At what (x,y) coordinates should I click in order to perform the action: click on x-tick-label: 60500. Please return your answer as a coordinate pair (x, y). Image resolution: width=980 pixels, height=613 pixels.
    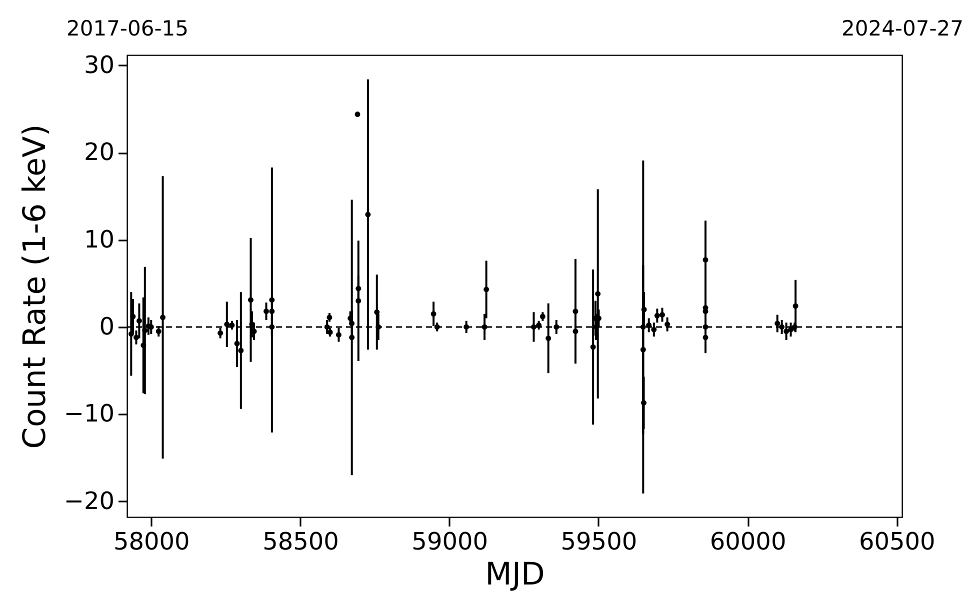
    Looking at the image, I should click on (897, 542).